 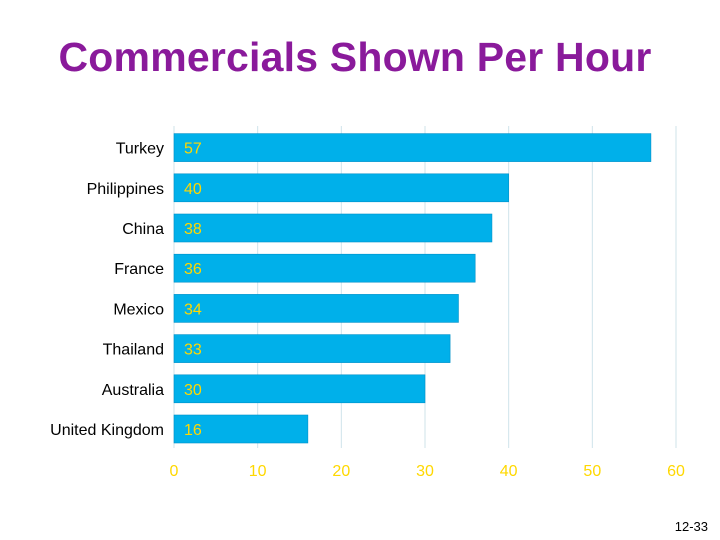 What do you see at coordinates (324, 268) in the screenshot?
I see `bar-france` at bounding box center [324, 268].